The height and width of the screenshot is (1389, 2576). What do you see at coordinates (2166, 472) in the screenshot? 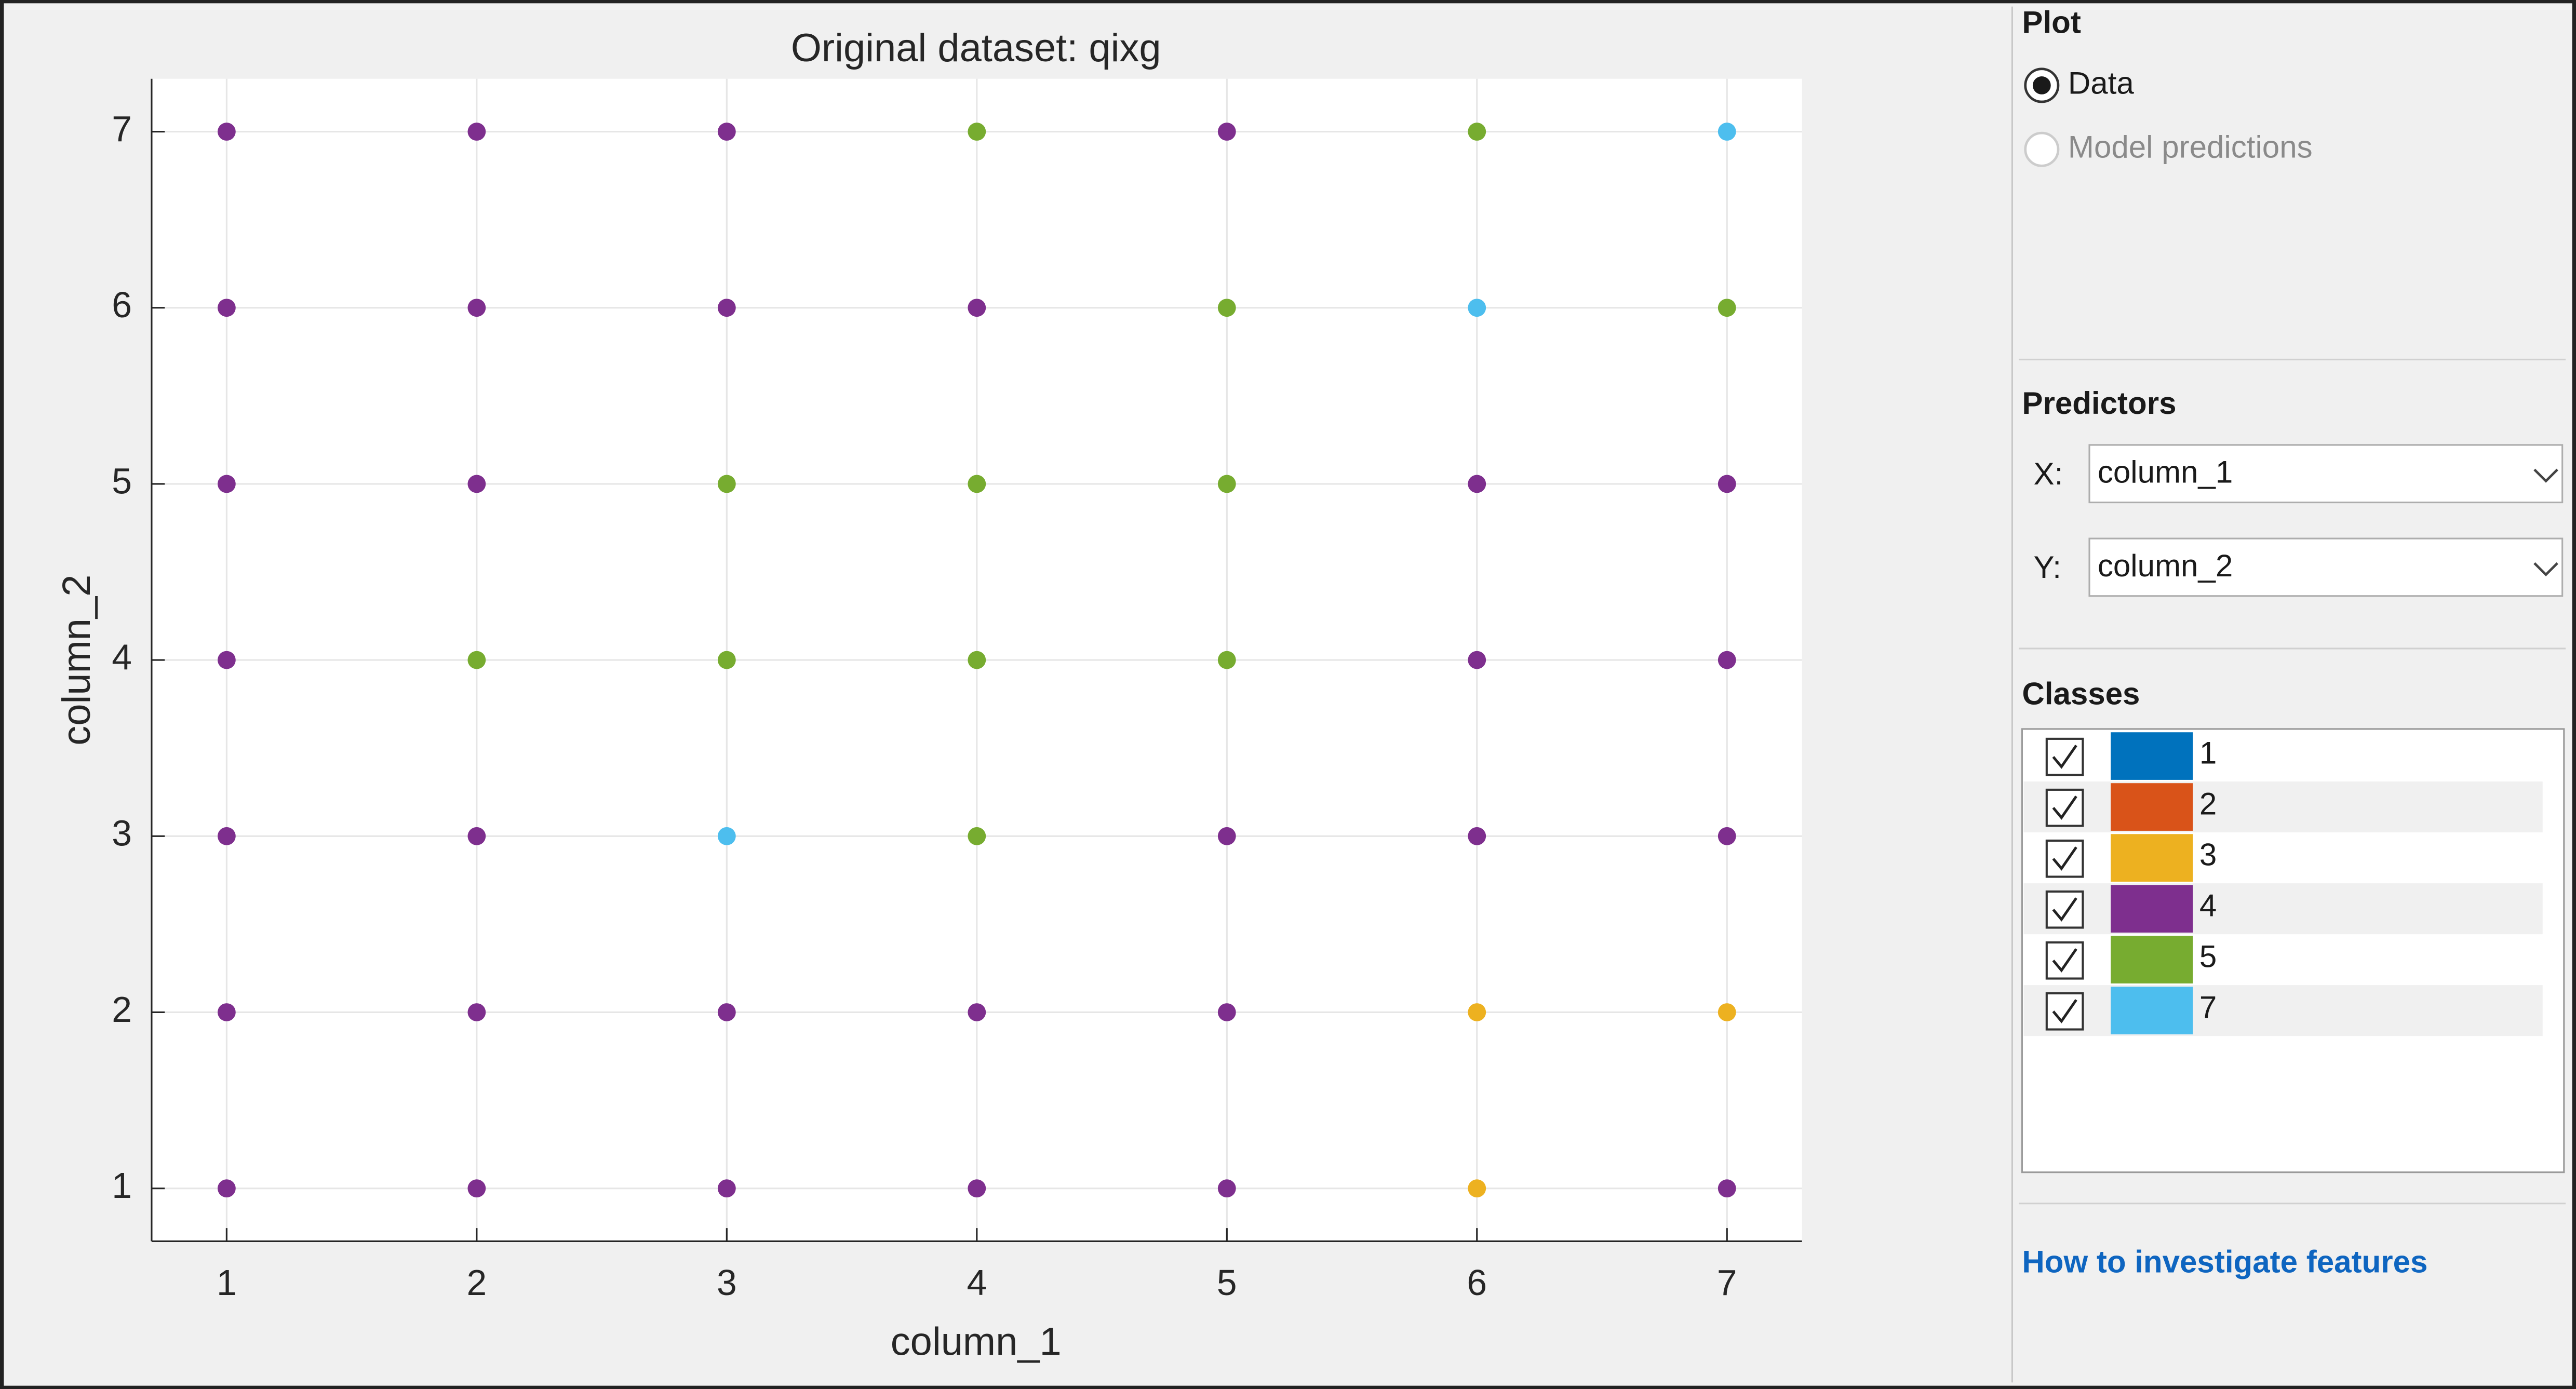
I see `dropdown-value: column_1` at bounding box center [2166, 472].